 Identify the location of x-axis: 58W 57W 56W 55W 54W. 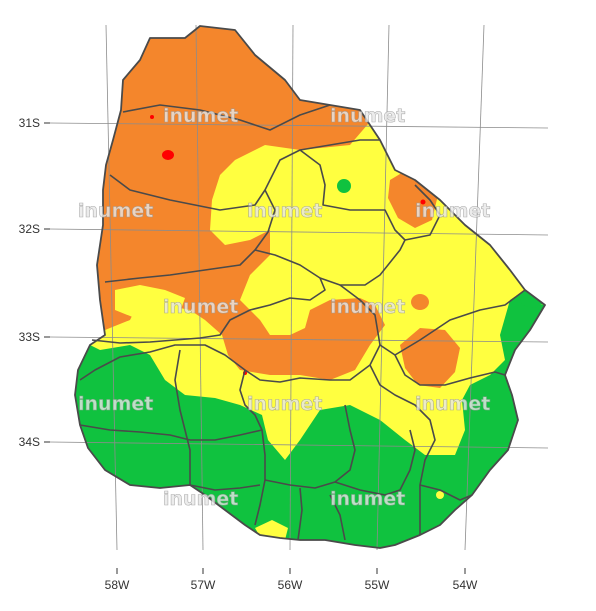
(291, 580).